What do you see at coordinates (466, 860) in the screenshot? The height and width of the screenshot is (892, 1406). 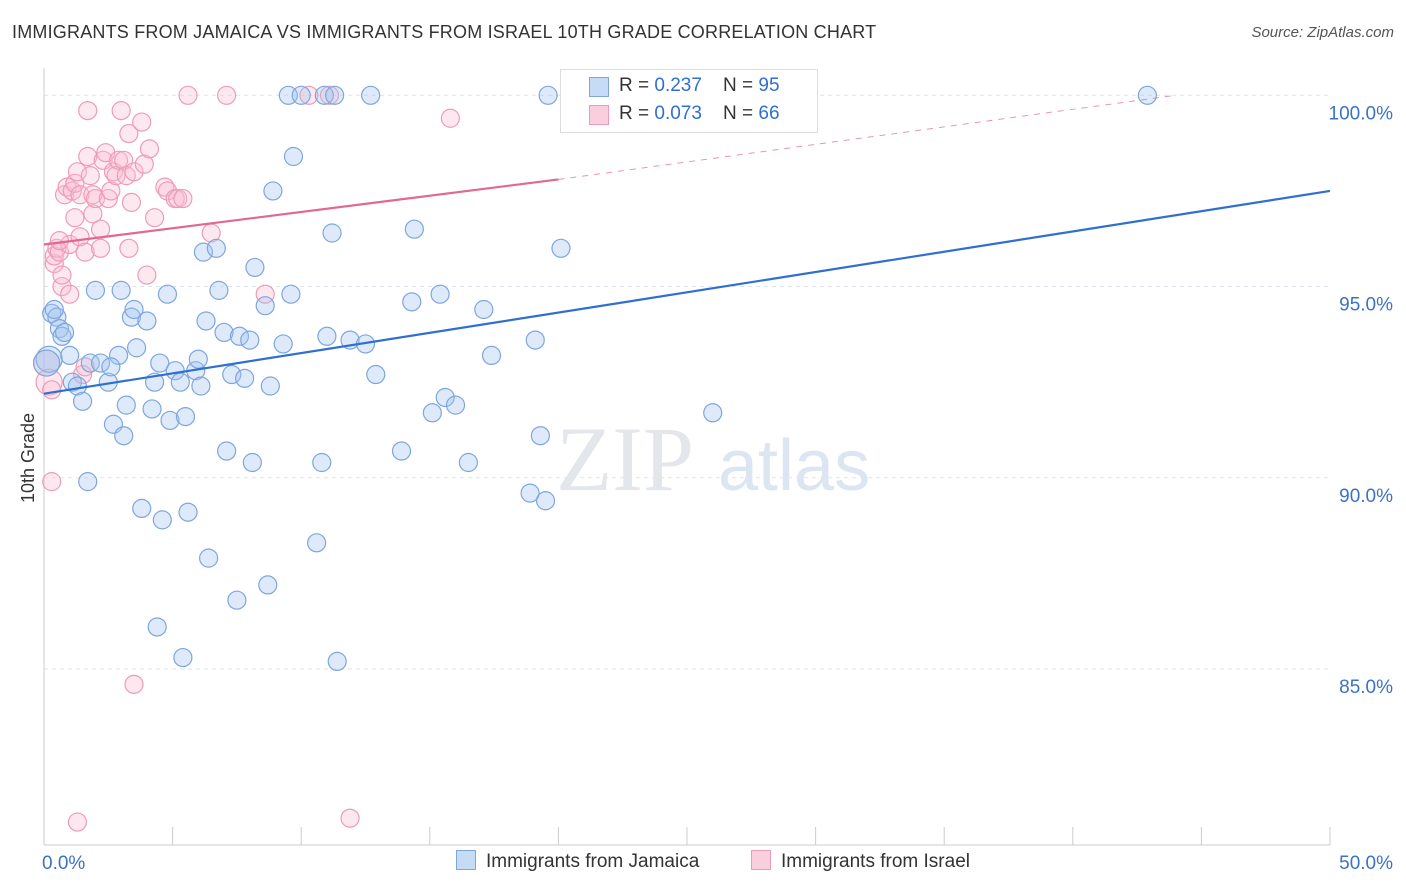 I see `bottom-swatch-jamaica` at bounding box center [466, 860].